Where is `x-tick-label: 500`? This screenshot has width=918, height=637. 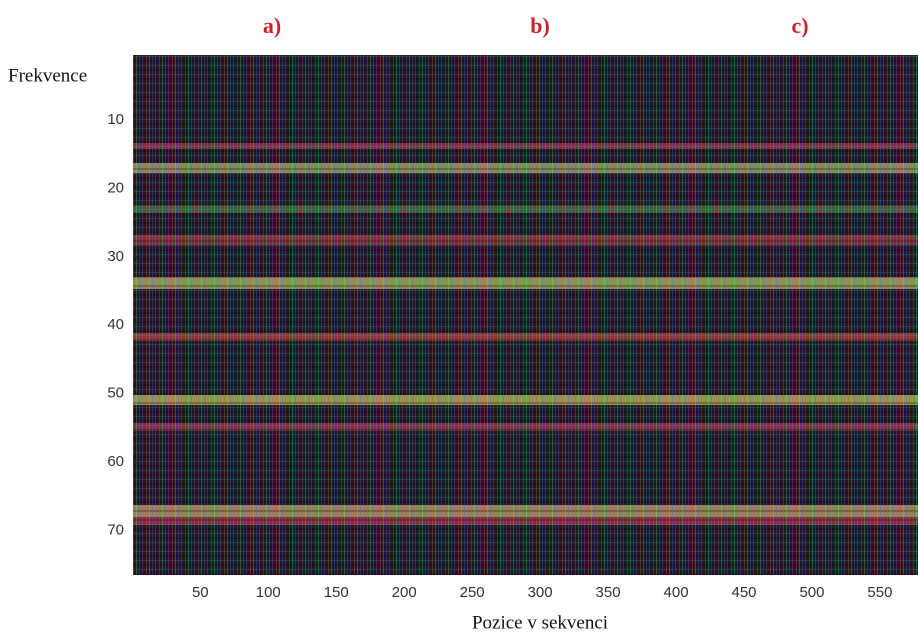 x-tick-label: 500 is located at coordinates (811, 592).